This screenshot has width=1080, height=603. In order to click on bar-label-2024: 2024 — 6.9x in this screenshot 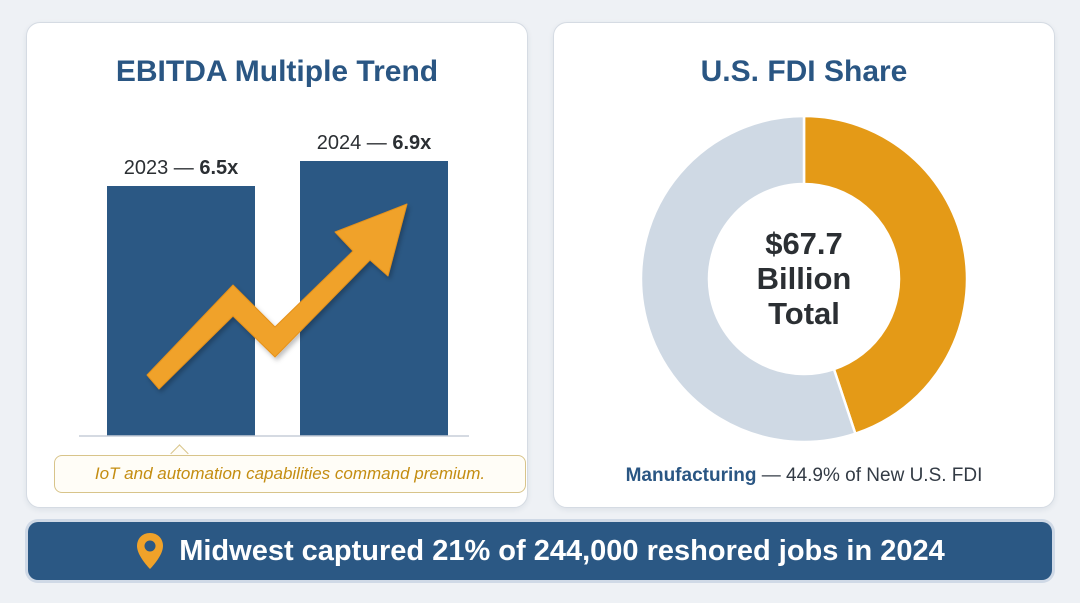, I will do `click(374, 143)`.